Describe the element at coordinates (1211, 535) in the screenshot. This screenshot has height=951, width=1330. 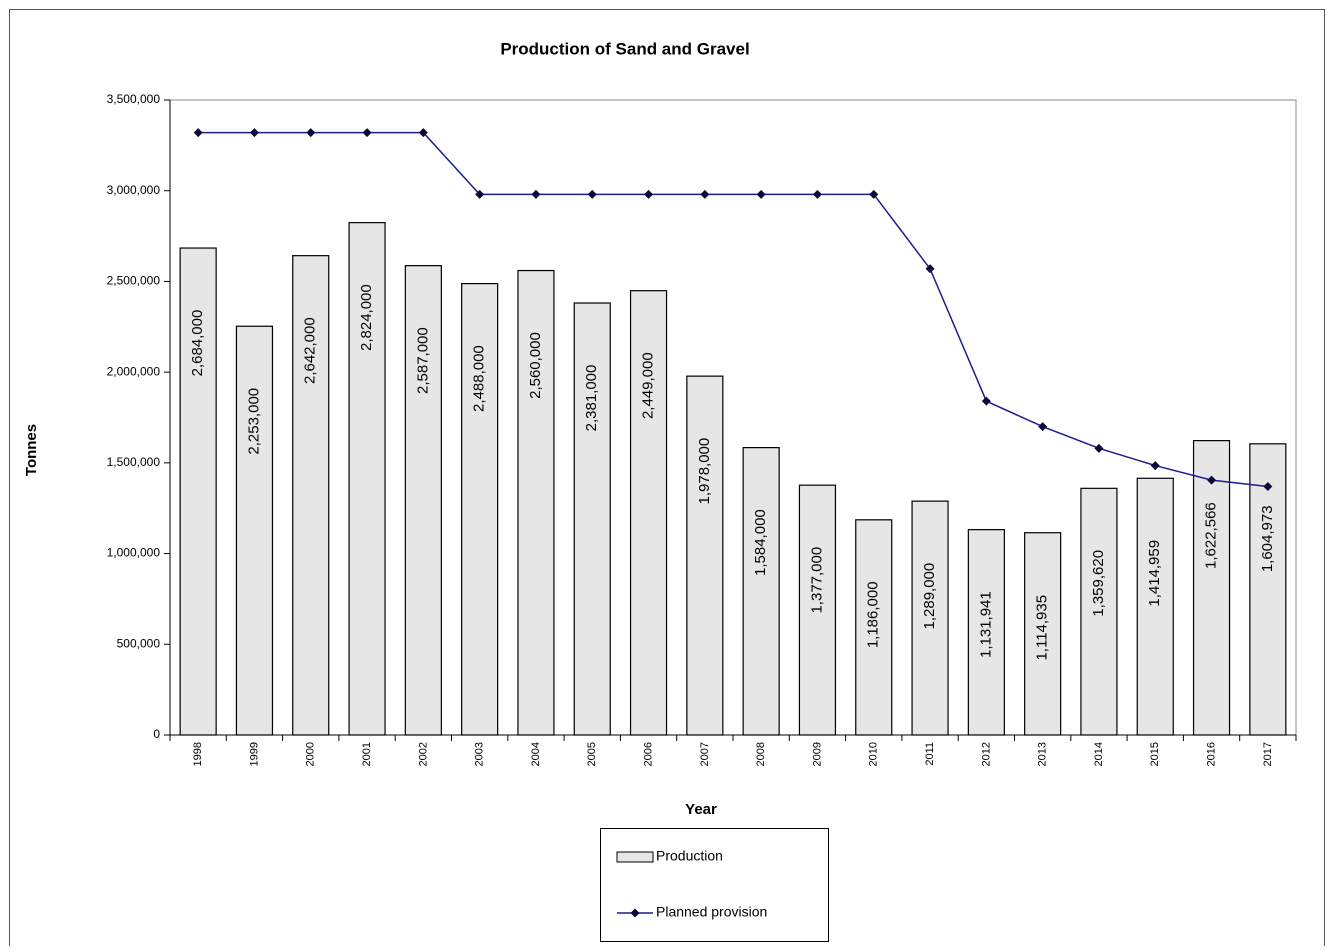
I see `value-label: 1,622,566` at that location.